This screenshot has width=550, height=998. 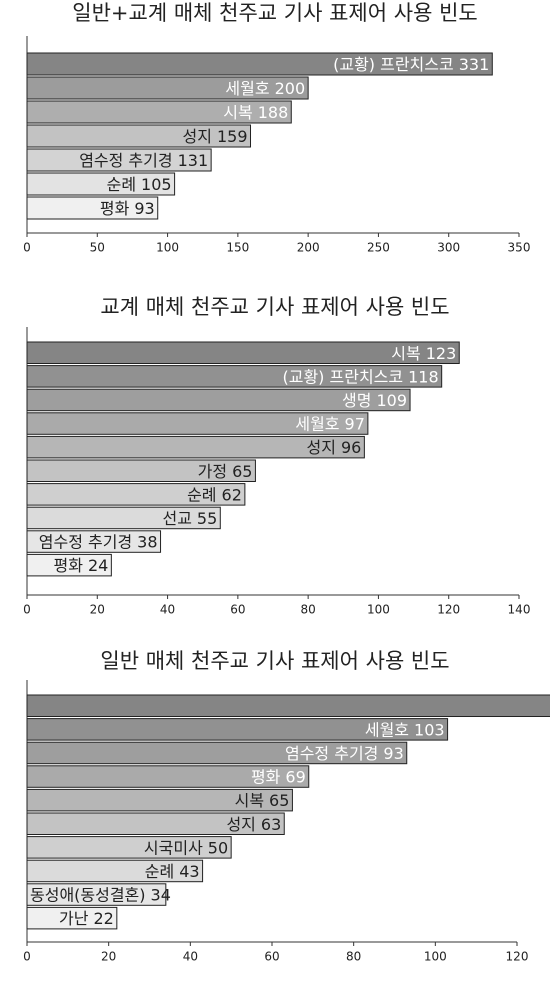 What do you see at coordinates (103, 918) in the screenshot?
I see `value-label: 22` at bounding box center [103, 918].